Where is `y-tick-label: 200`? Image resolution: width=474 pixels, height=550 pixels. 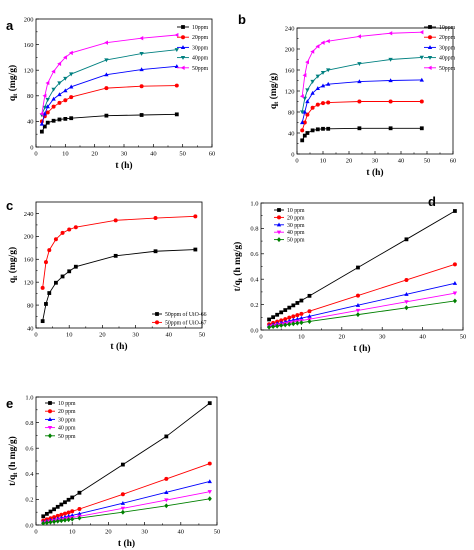 y-tick-label: 200 is located at coordinates (290, 49).